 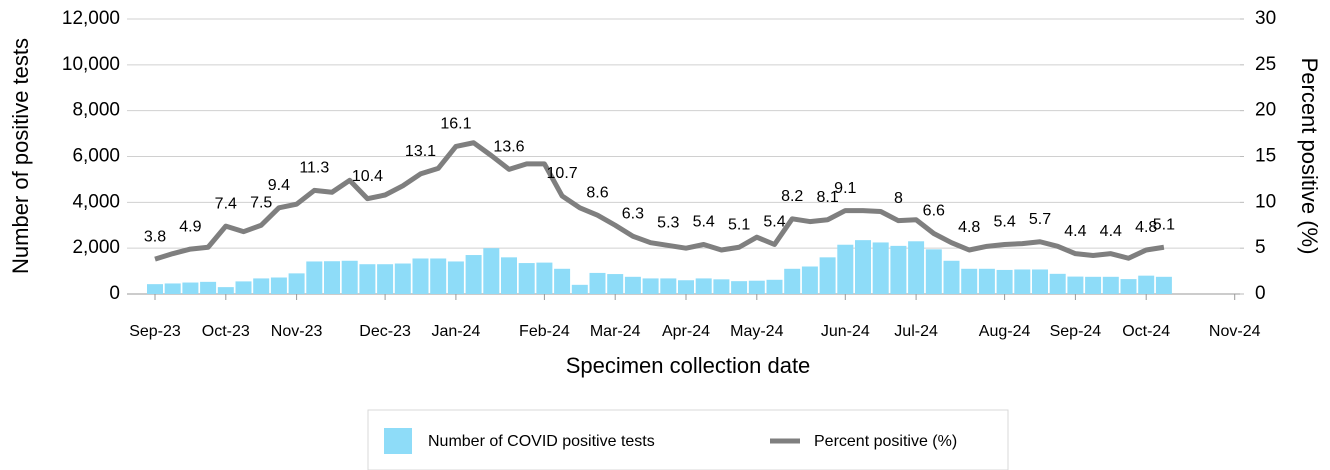 I want to click on legend-box, so click(x=688, y=439).